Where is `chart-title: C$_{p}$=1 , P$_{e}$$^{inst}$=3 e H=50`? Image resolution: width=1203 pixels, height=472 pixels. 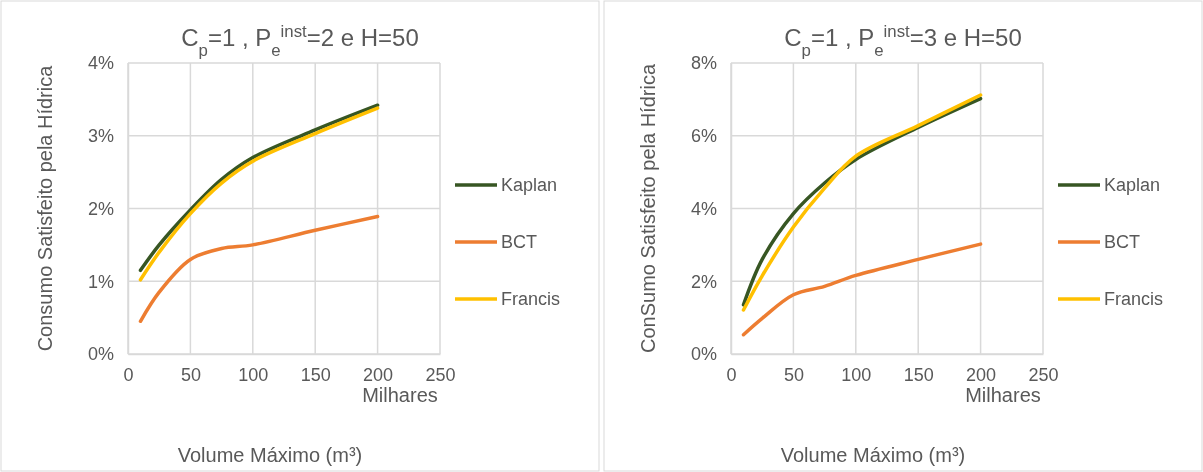 chart-title: C$_{p}$=1 , P$_{e}$$^{inst}$=3 e H=50 is located at coordinates (903, 40).